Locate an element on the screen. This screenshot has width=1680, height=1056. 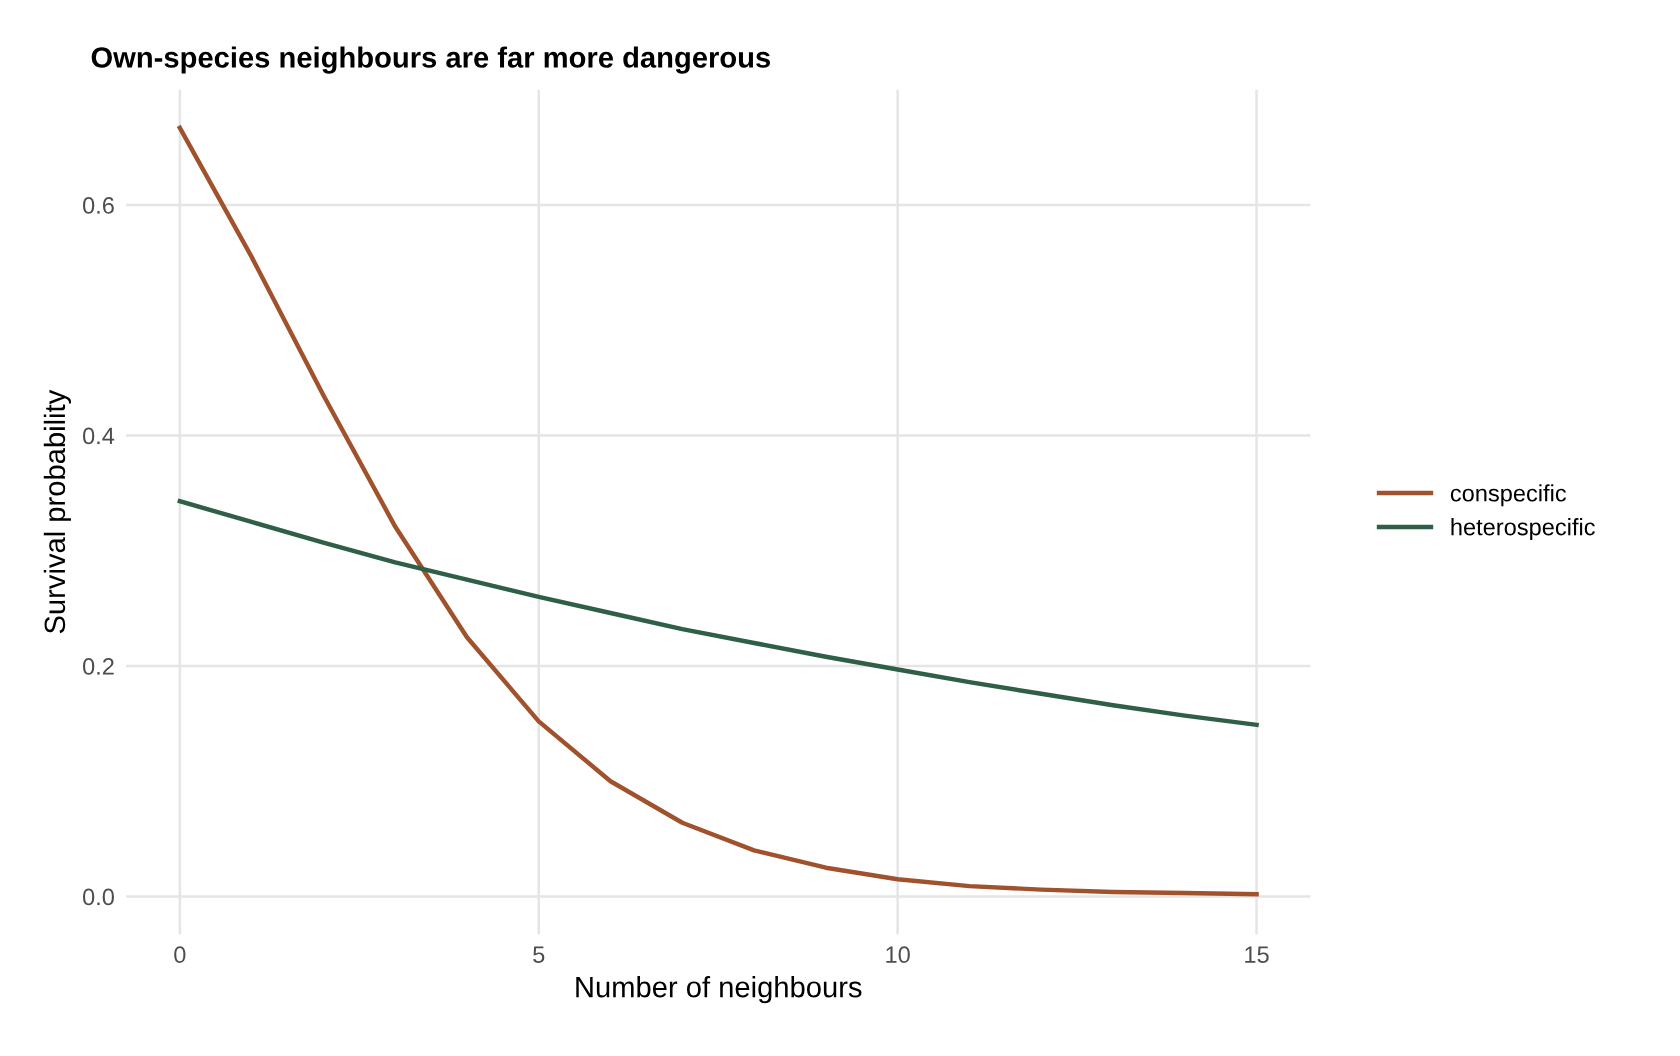
x-tick-label: 5 is located at coordinates (539, 955).